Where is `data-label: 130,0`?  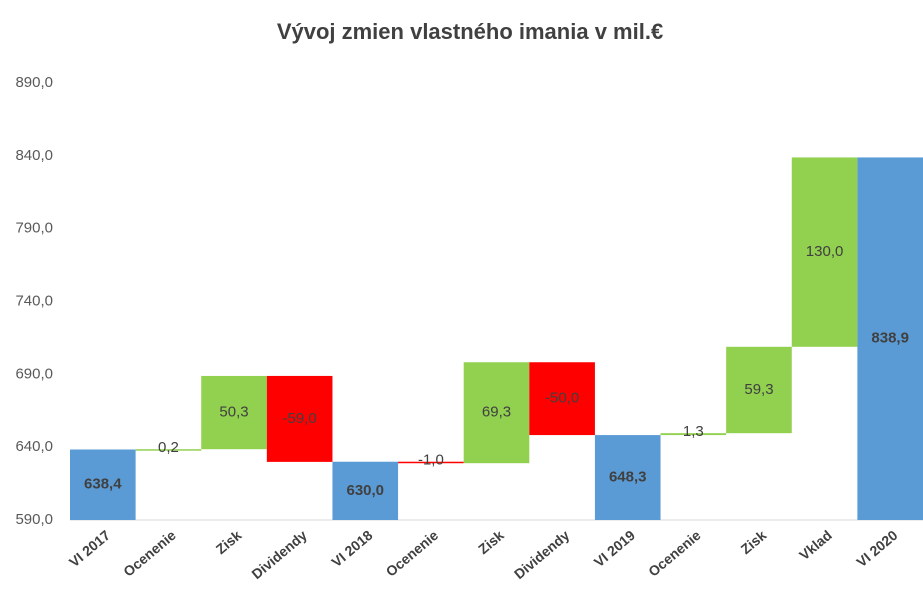
data-label: 130,0 is located at coordinates (825, 251).